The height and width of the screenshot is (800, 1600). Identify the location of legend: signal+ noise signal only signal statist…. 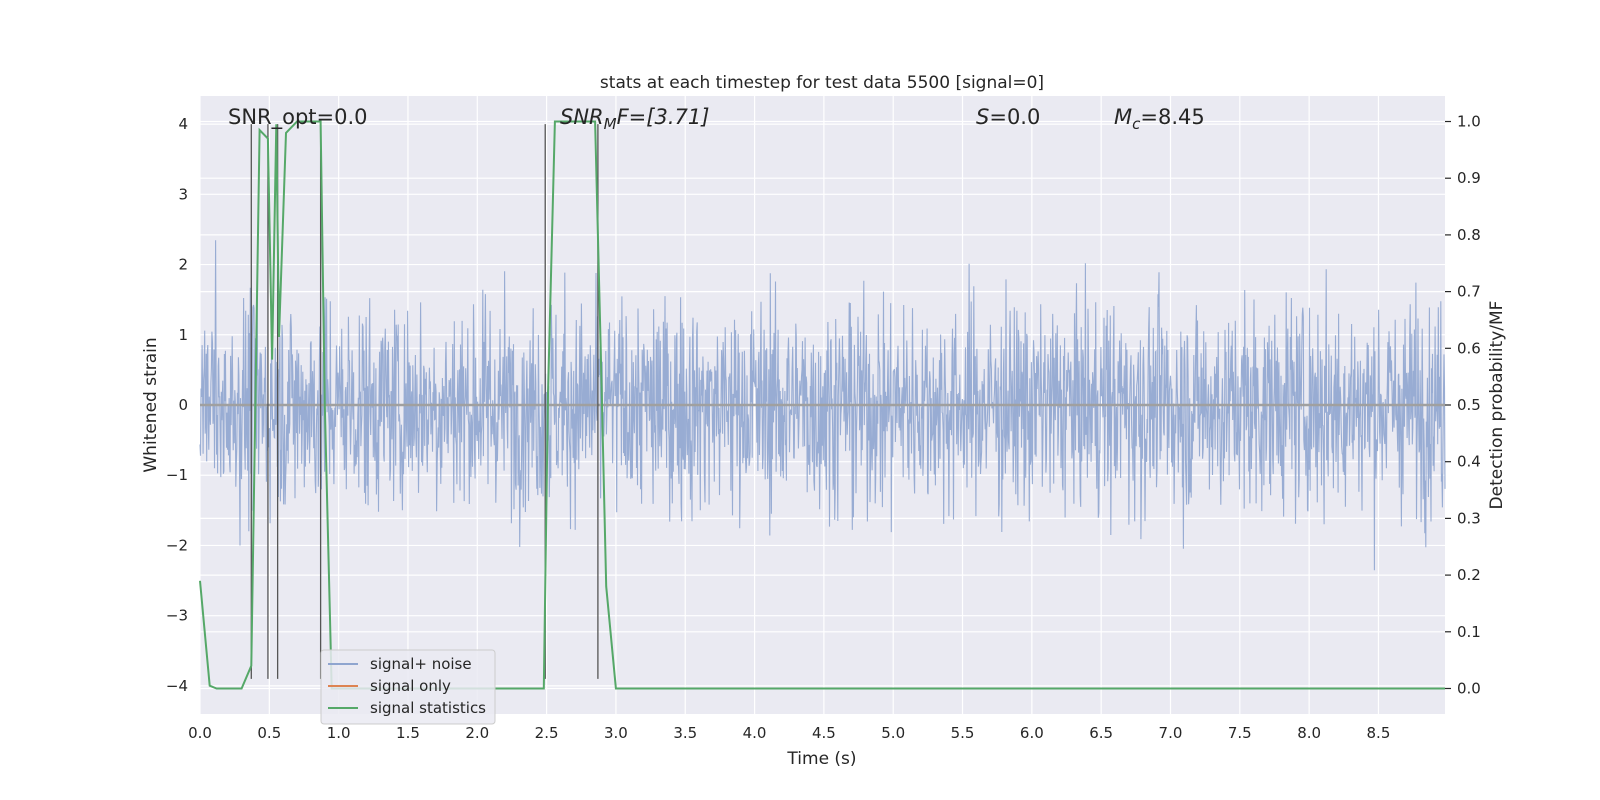
(408, 687).